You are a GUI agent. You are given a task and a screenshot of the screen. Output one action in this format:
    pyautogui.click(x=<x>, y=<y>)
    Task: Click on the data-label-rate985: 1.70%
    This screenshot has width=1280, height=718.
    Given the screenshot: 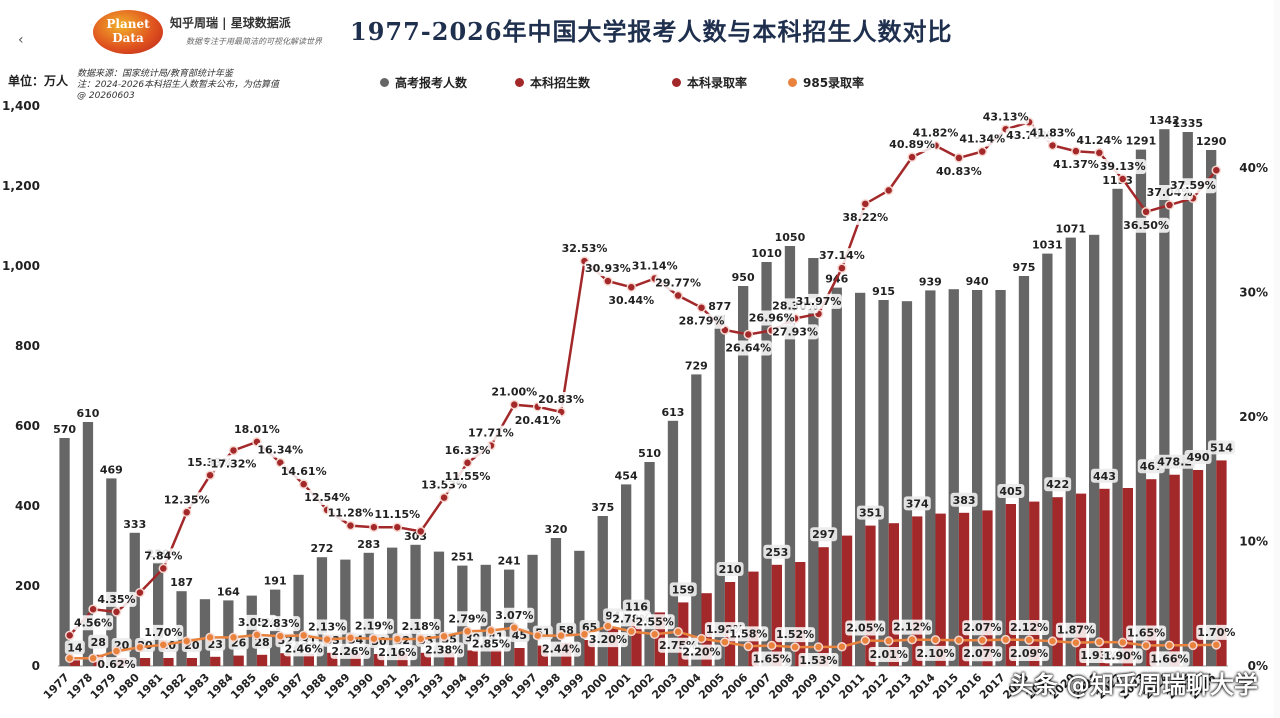 What is the action you would take?
    pyautogui.click(x=1216, y=632)
    